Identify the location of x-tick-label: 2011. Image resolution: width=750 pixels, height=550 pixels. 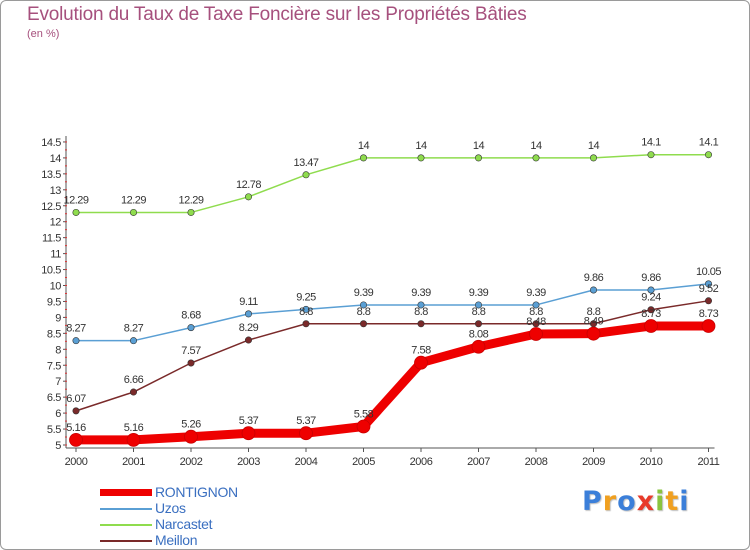
(708, 462).